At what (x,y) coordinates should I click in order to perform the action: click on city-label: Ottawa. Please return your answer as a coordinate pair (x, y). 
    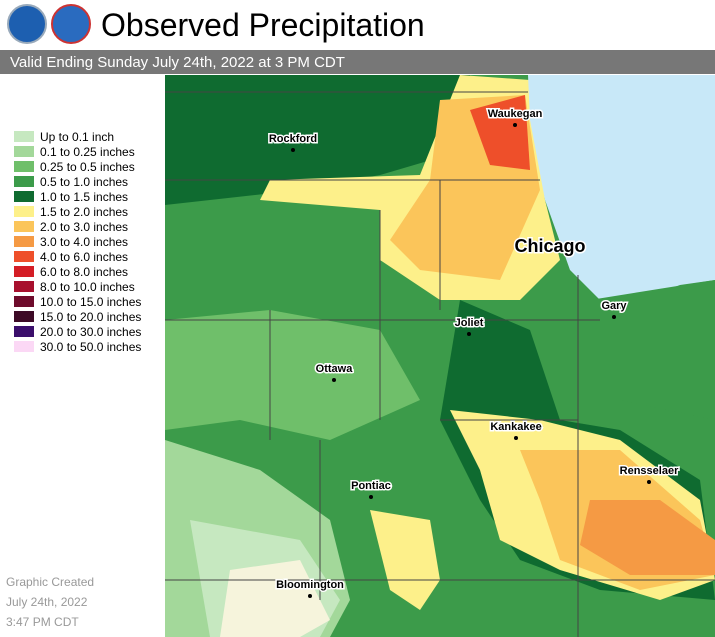
    Looking at the image, I should click on (335, 369).